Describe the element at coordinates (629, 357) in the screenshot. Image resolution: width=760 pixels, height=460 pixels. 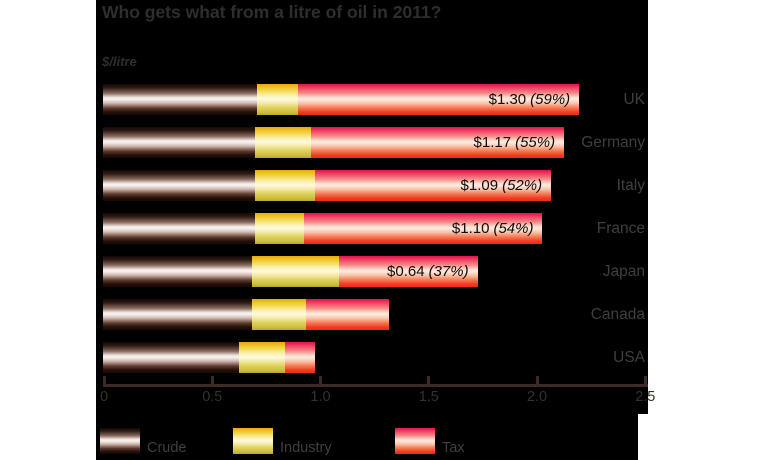
I see `country-label-usa: USA` at that location.